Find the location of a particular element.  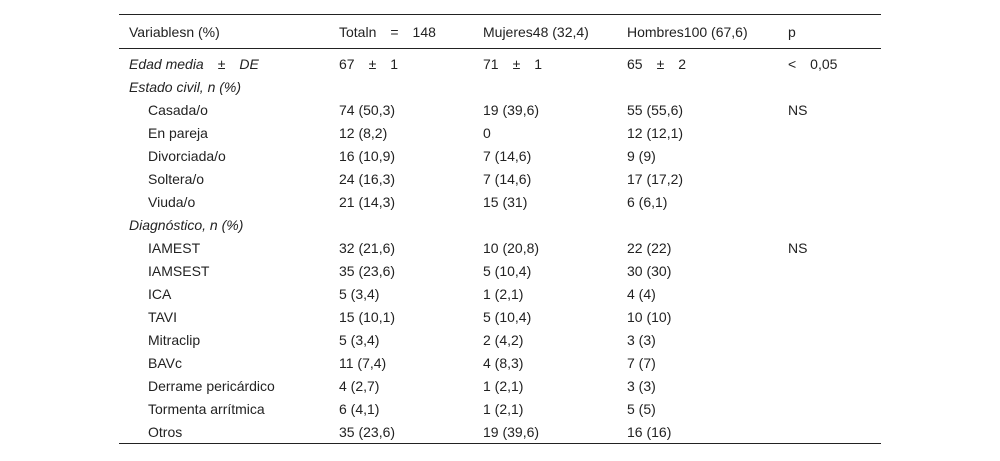

table-row: En pareja 12 (8,2) 0 12 (12,1) is located at coordinates (500, 132).